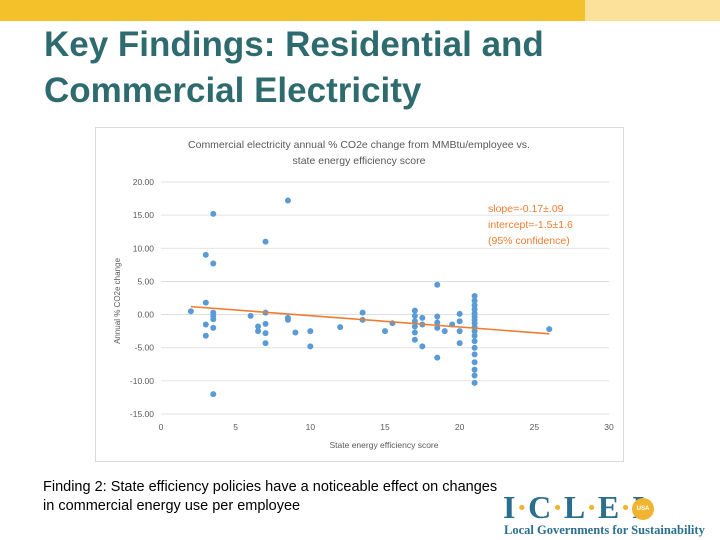 Image resolution: width=720 pixels, height=540 pixels. What do you see at coordinates (145, 348) in the screenshot?
I see `y-tick-label: -5.00` at bounding box center [145, 348].